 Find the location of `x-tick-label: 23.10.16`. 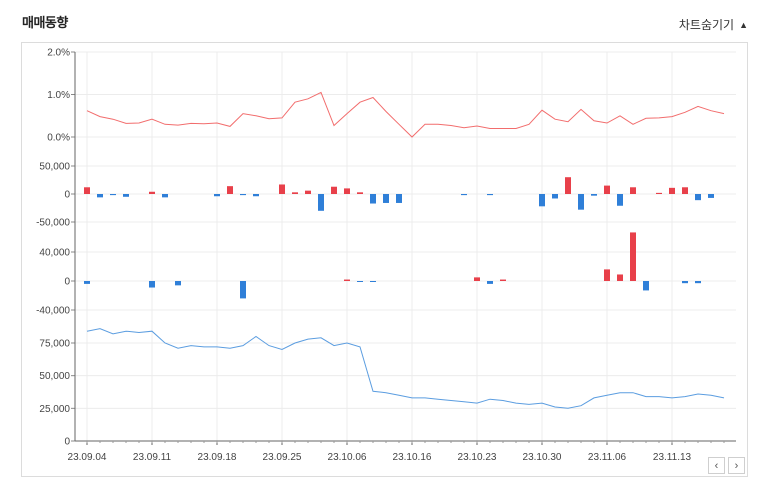

x-tick-label: 23.10.16 is located at coordinates (412, 457).